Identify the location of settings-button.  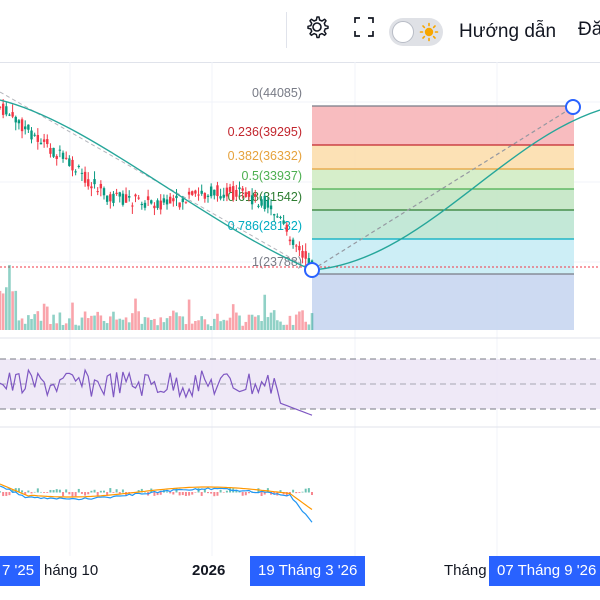
(317, 27).